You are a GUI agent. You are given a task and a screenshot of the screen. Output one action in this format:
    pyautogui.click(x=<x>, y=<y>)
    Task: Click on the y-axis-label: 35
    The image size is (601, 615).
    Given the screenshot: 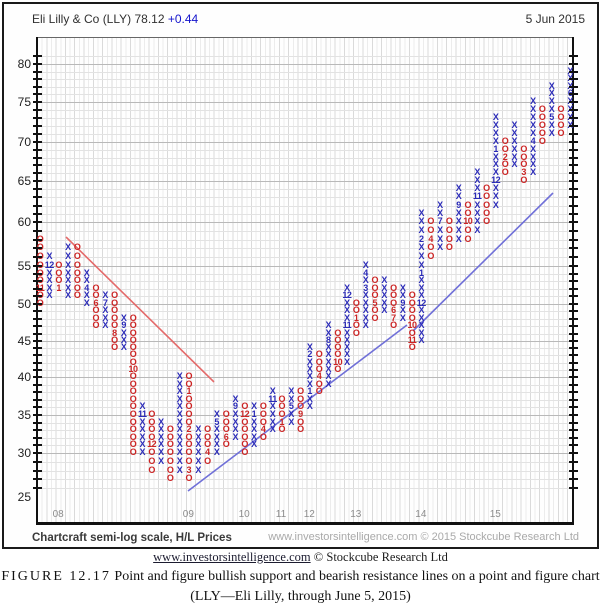 What is the action you would take?
    pyautogui.click(x=24, y=415)
    